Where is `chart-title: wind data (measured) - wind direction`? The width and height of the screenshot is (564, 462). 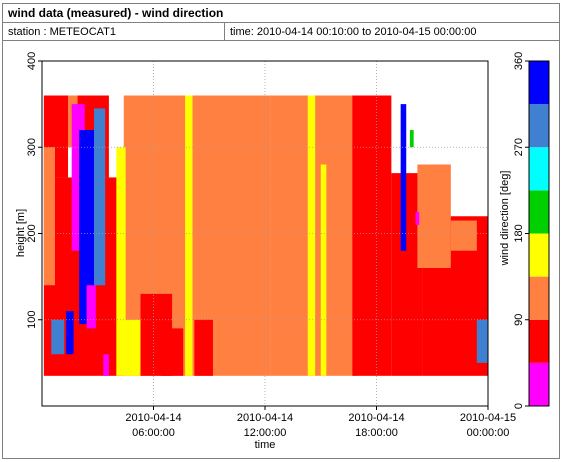 chart-title: wind data (measured) - wind direction is located at coordinates (116, 13).